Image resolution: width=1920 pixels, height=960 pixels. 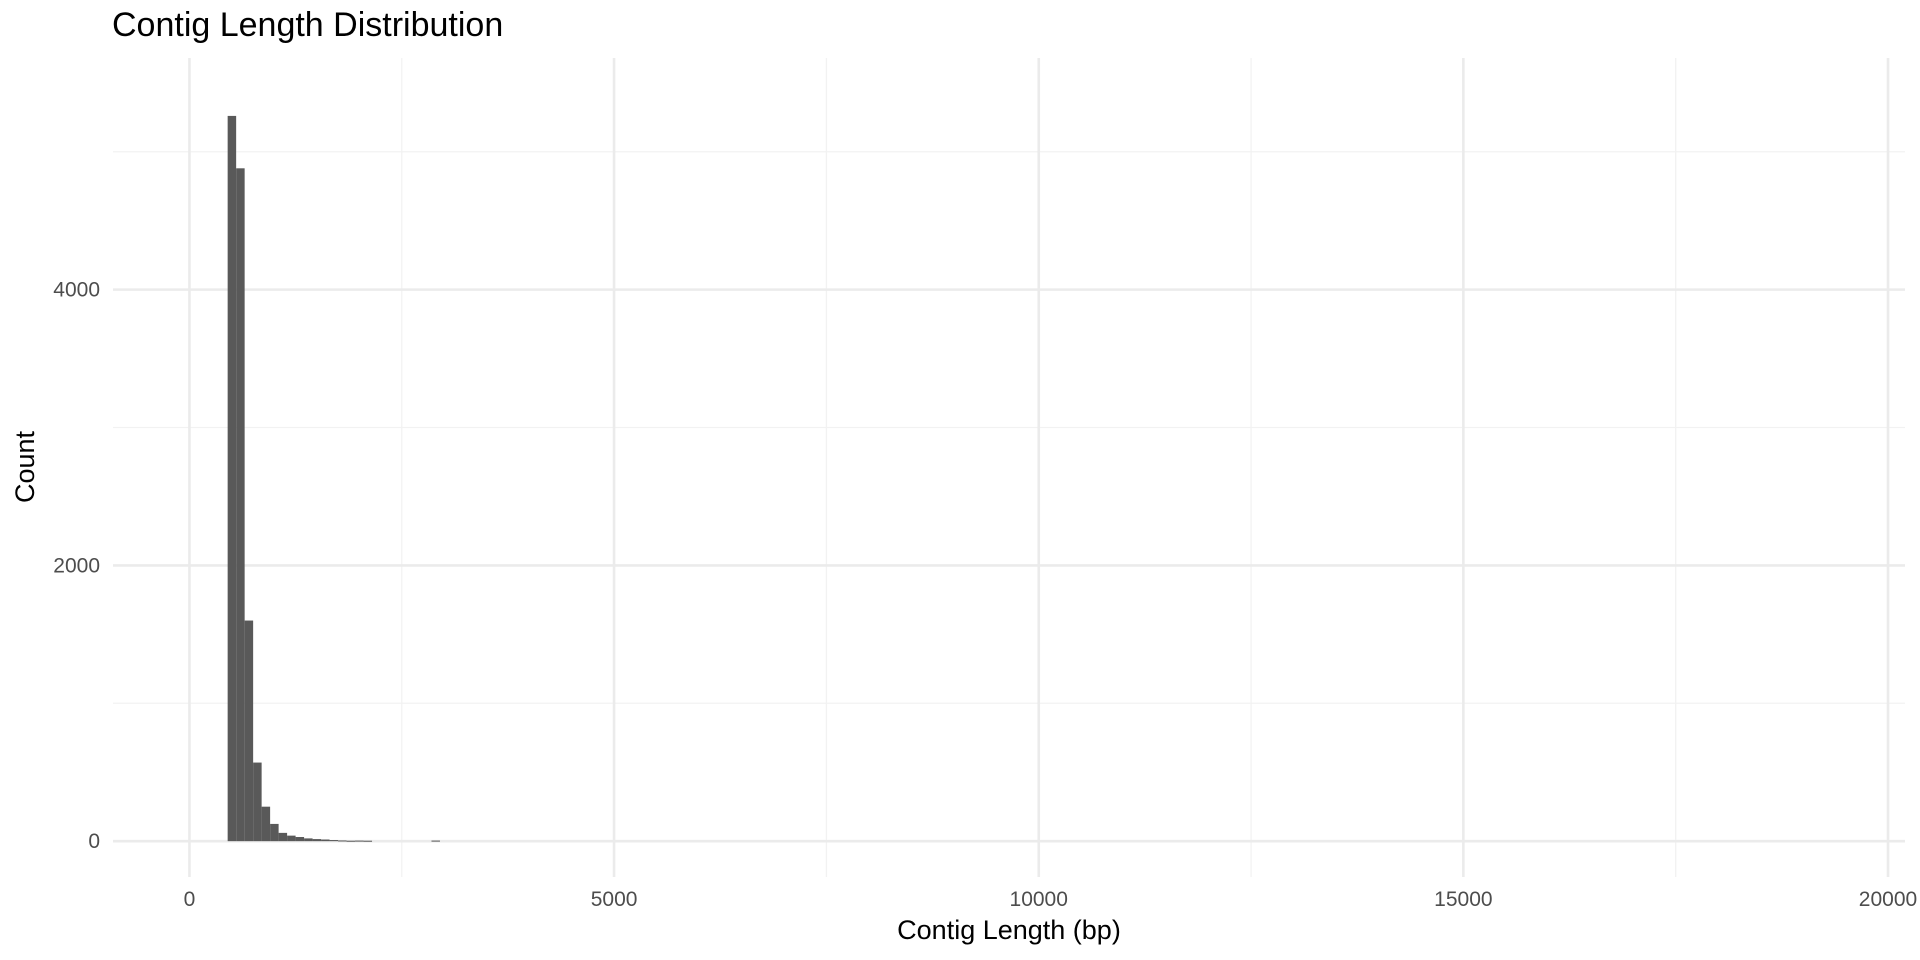 I want to click on chart-title: Contig Length Distribution, so click(x=308, y=25).